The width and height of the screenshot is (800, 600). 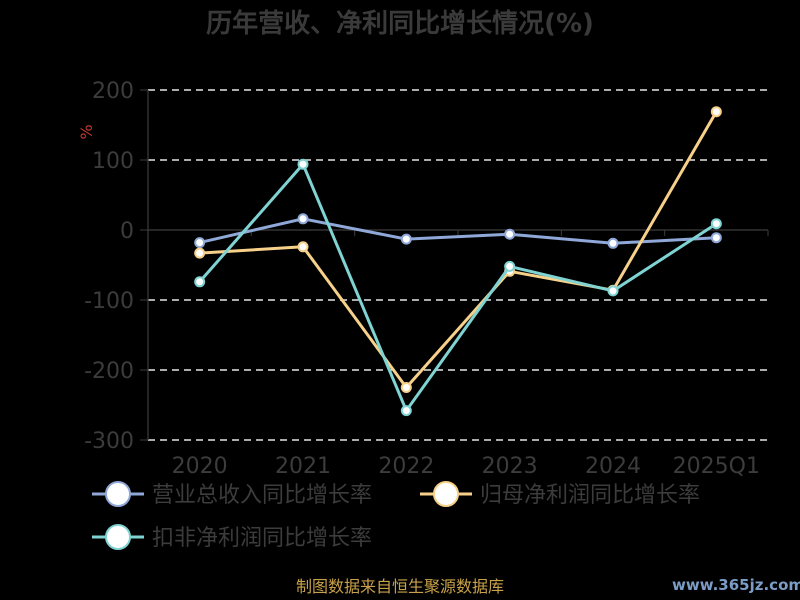 What do you see at coordinates (466, 466) in the screenshot?
I see `x-tick-labels: 2020 2021 2022 2023 2024 2025Q1` at bounding box center [466, 466].